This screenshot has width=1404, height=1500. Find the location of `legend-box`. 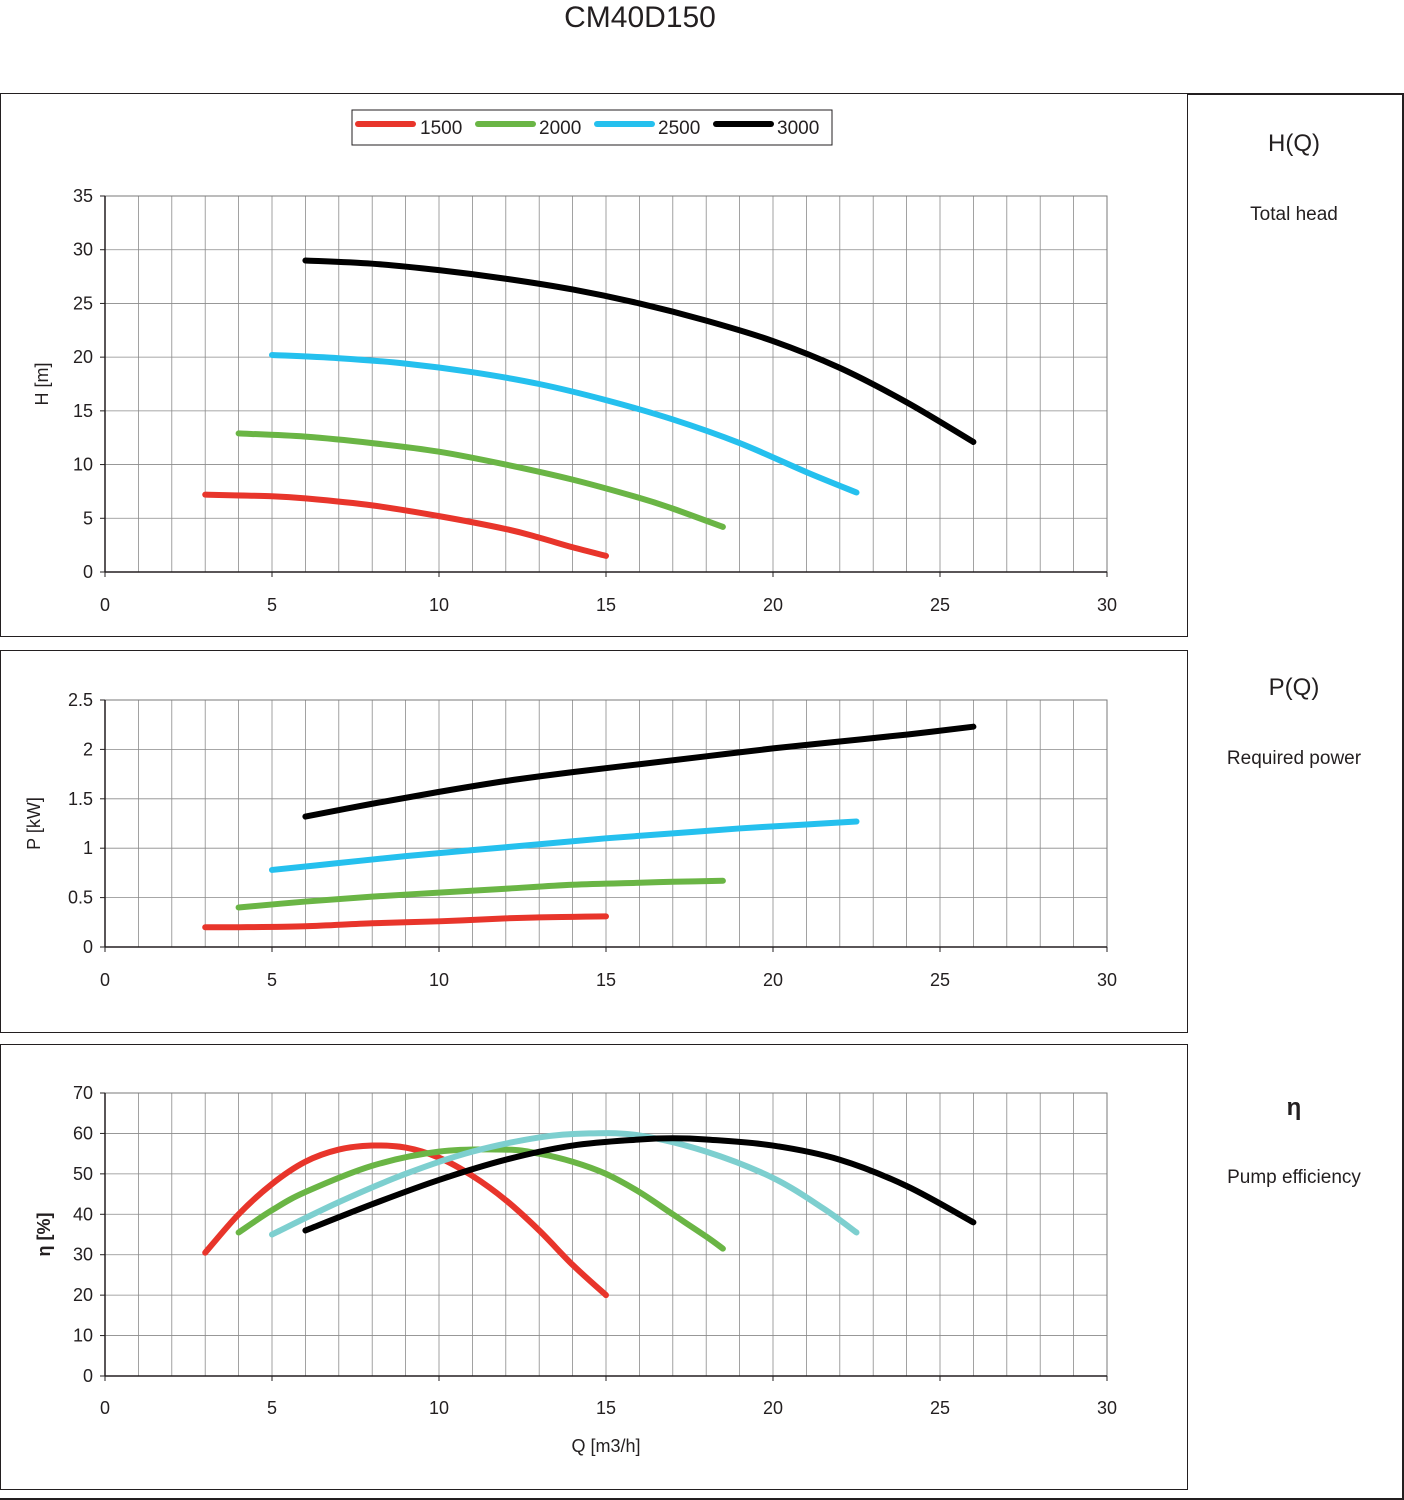

legend-box is located at coordinates (592, 127).